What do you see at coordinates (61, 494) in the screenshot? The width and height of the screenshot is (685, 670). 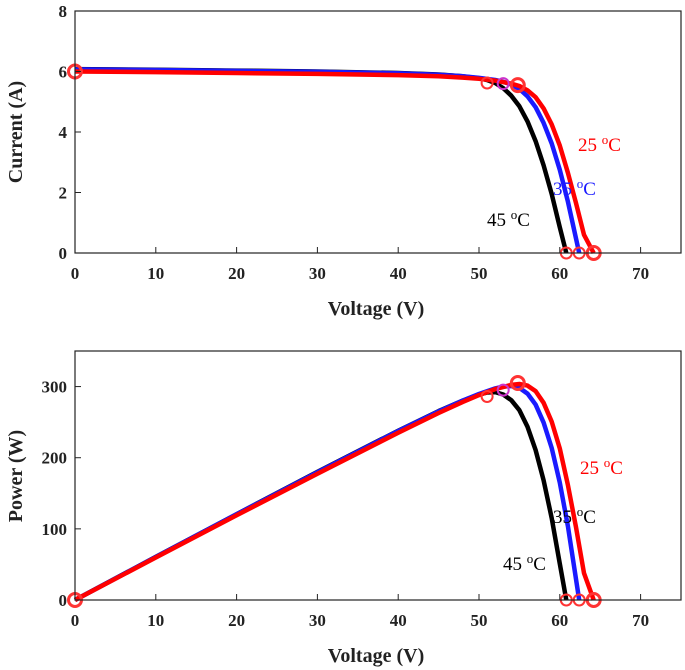 I see `pv-yticks: 0 100 200 300` at bounding box center [61, 494].